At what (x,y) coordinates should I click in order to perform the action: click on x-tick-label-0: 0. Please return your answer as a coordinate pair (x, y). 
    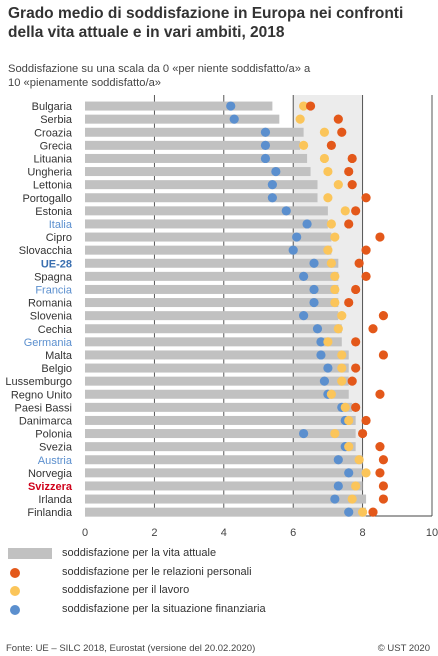
    Looking at the image, I should click on (85, 533).